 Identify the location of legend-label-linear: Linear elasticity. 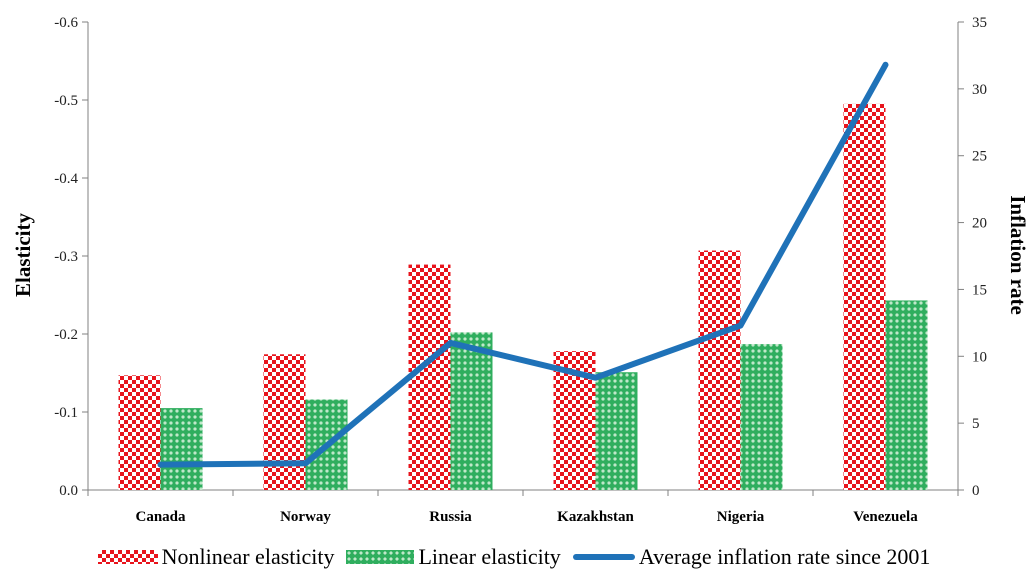
(489, 556).